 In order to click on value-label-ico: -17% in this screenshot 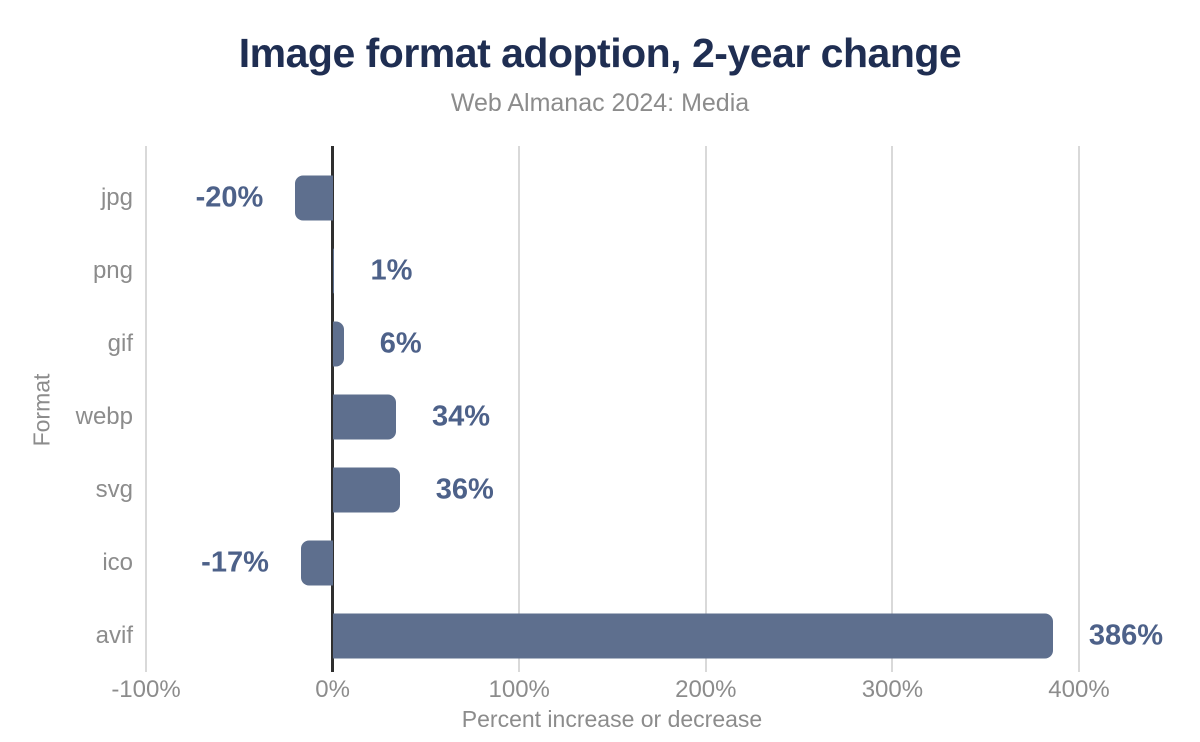, I will do `click(235, 562)`.